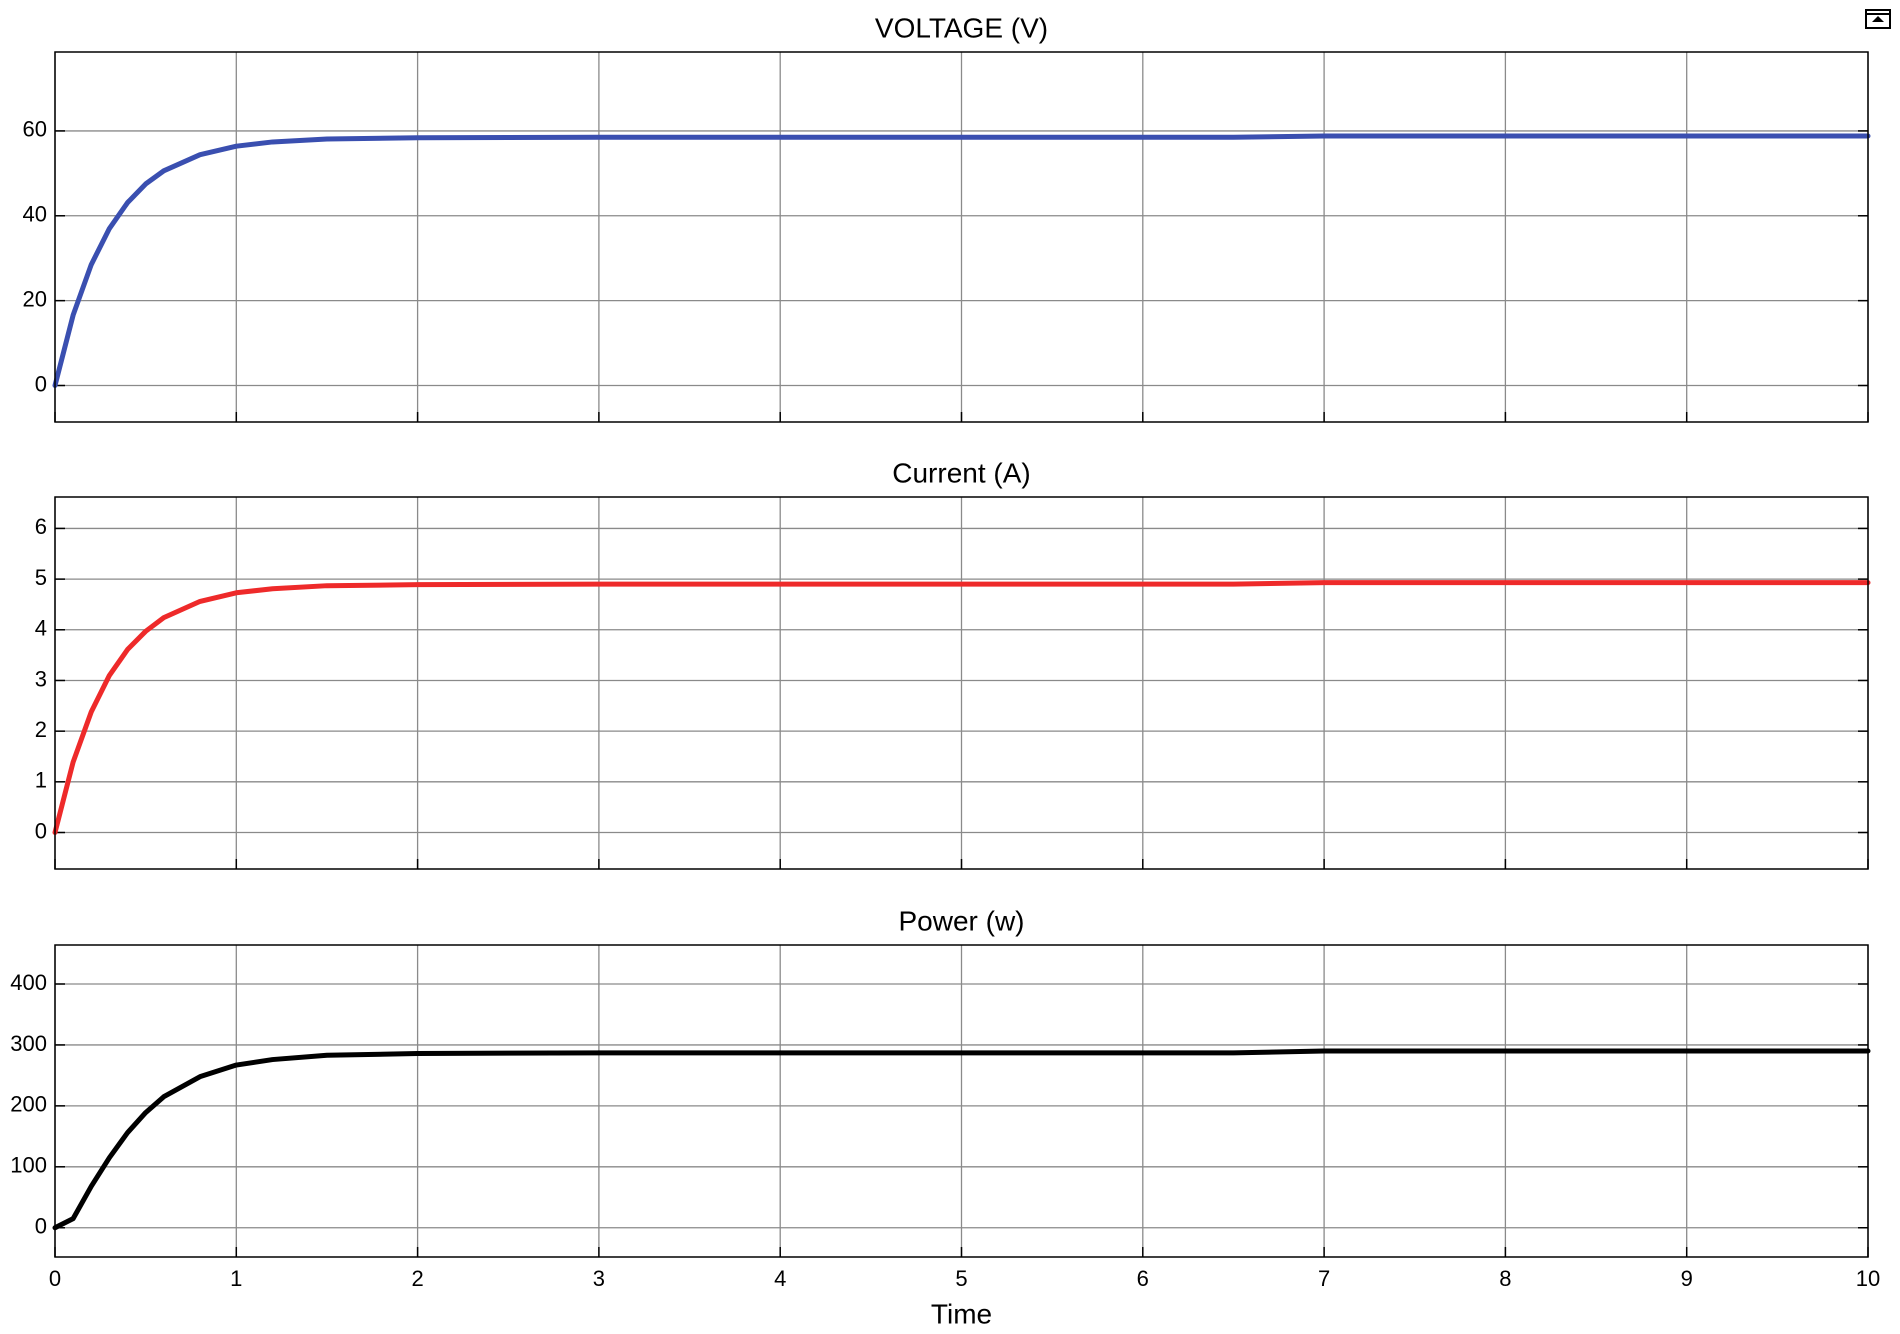 This screenshot has width=1900, height=1334. Describe the element at coordinates (1687, 1278) in the screenshot. I see `x-tick-label: 9` at that location.